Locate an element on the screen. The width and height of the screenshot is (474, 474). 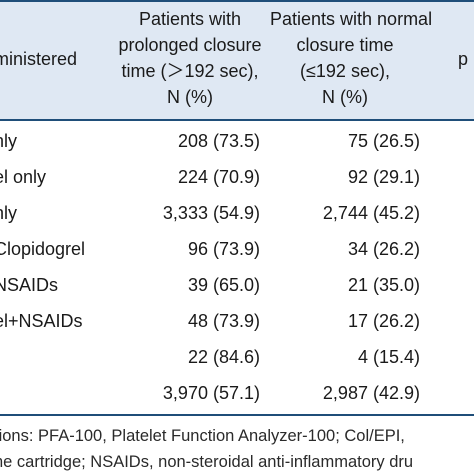
table-row: el only 224 (70.9) 92 (29.1) is located at coordinates (237, 177).